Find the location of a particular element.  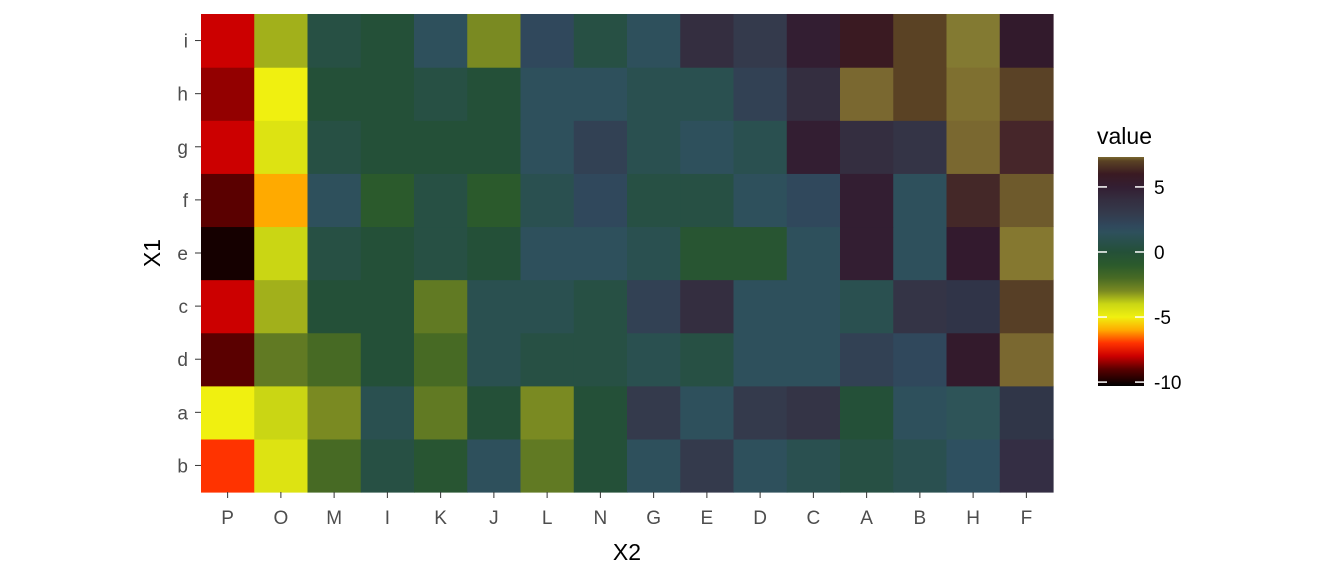

x-tick-label: E is located at coordinates (707, 518).